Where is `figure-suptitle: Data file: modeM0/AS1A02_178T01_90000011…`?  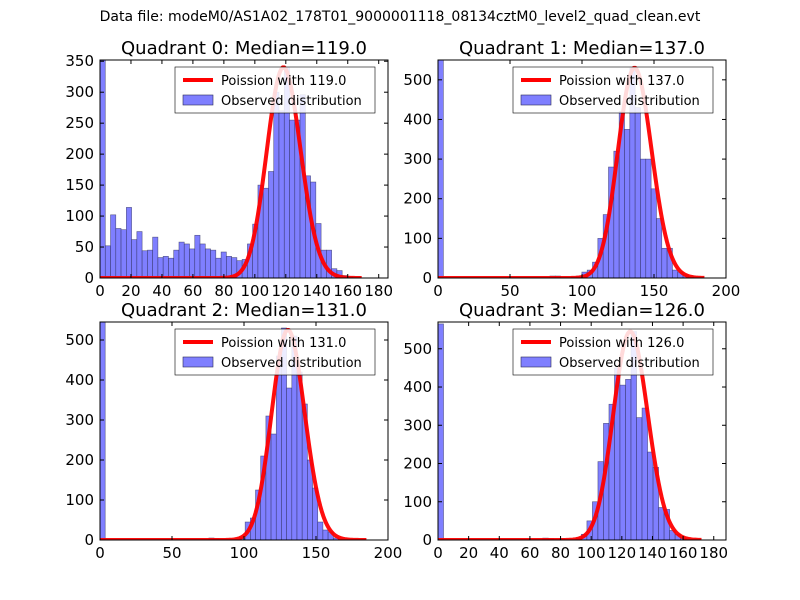 figure-suptitle: Data file: modeM0/AS1A02_178T01_90000011… is located at coordinates (400, 17).